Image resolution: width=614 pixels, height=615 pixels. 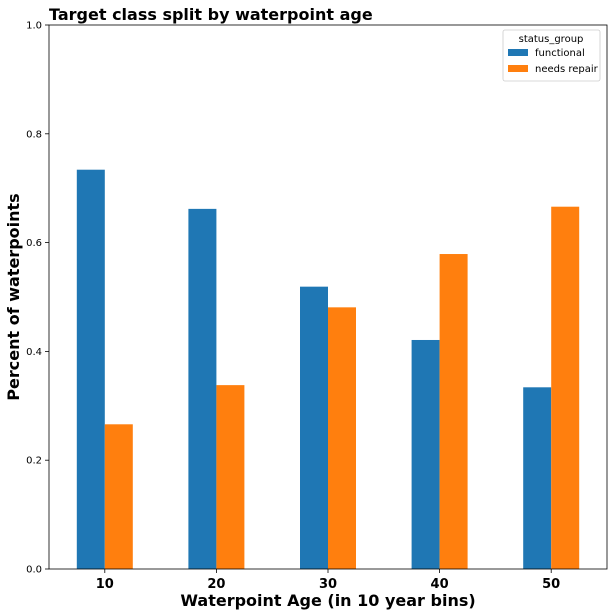 What do you see at coordinates (13, 296) in the screenshot?
I see `y-axis-label: Percent of waterpoints` at bounding box center [13, 296].